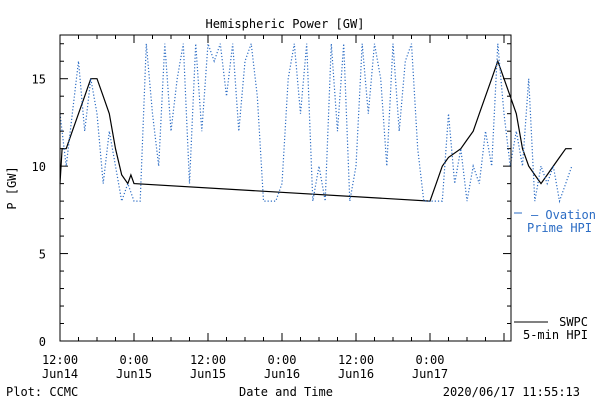 Image resolution: width=600 pixels, height=400 pixels. I want to click on y-tick-label: 5, so click(42, 255).